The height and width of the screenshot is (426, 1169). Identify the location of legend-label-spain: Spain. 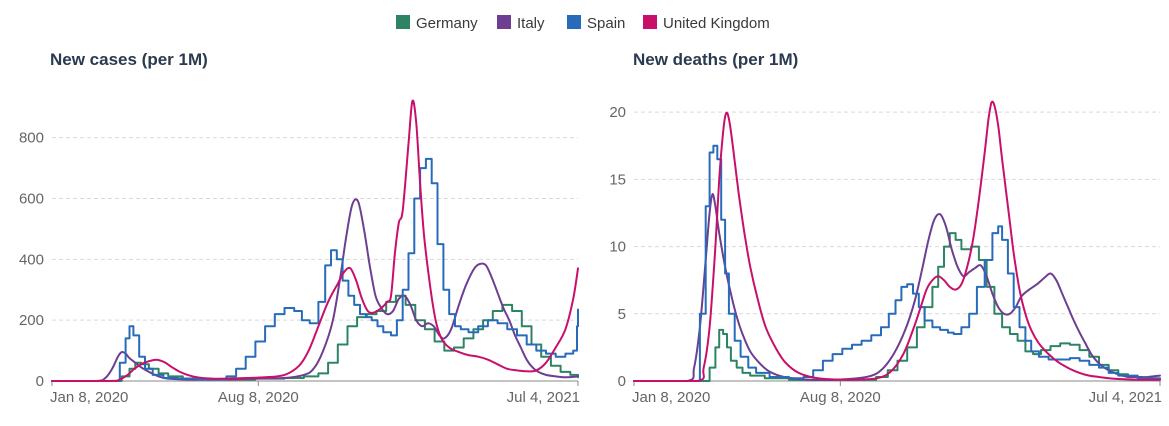
(606, 23).